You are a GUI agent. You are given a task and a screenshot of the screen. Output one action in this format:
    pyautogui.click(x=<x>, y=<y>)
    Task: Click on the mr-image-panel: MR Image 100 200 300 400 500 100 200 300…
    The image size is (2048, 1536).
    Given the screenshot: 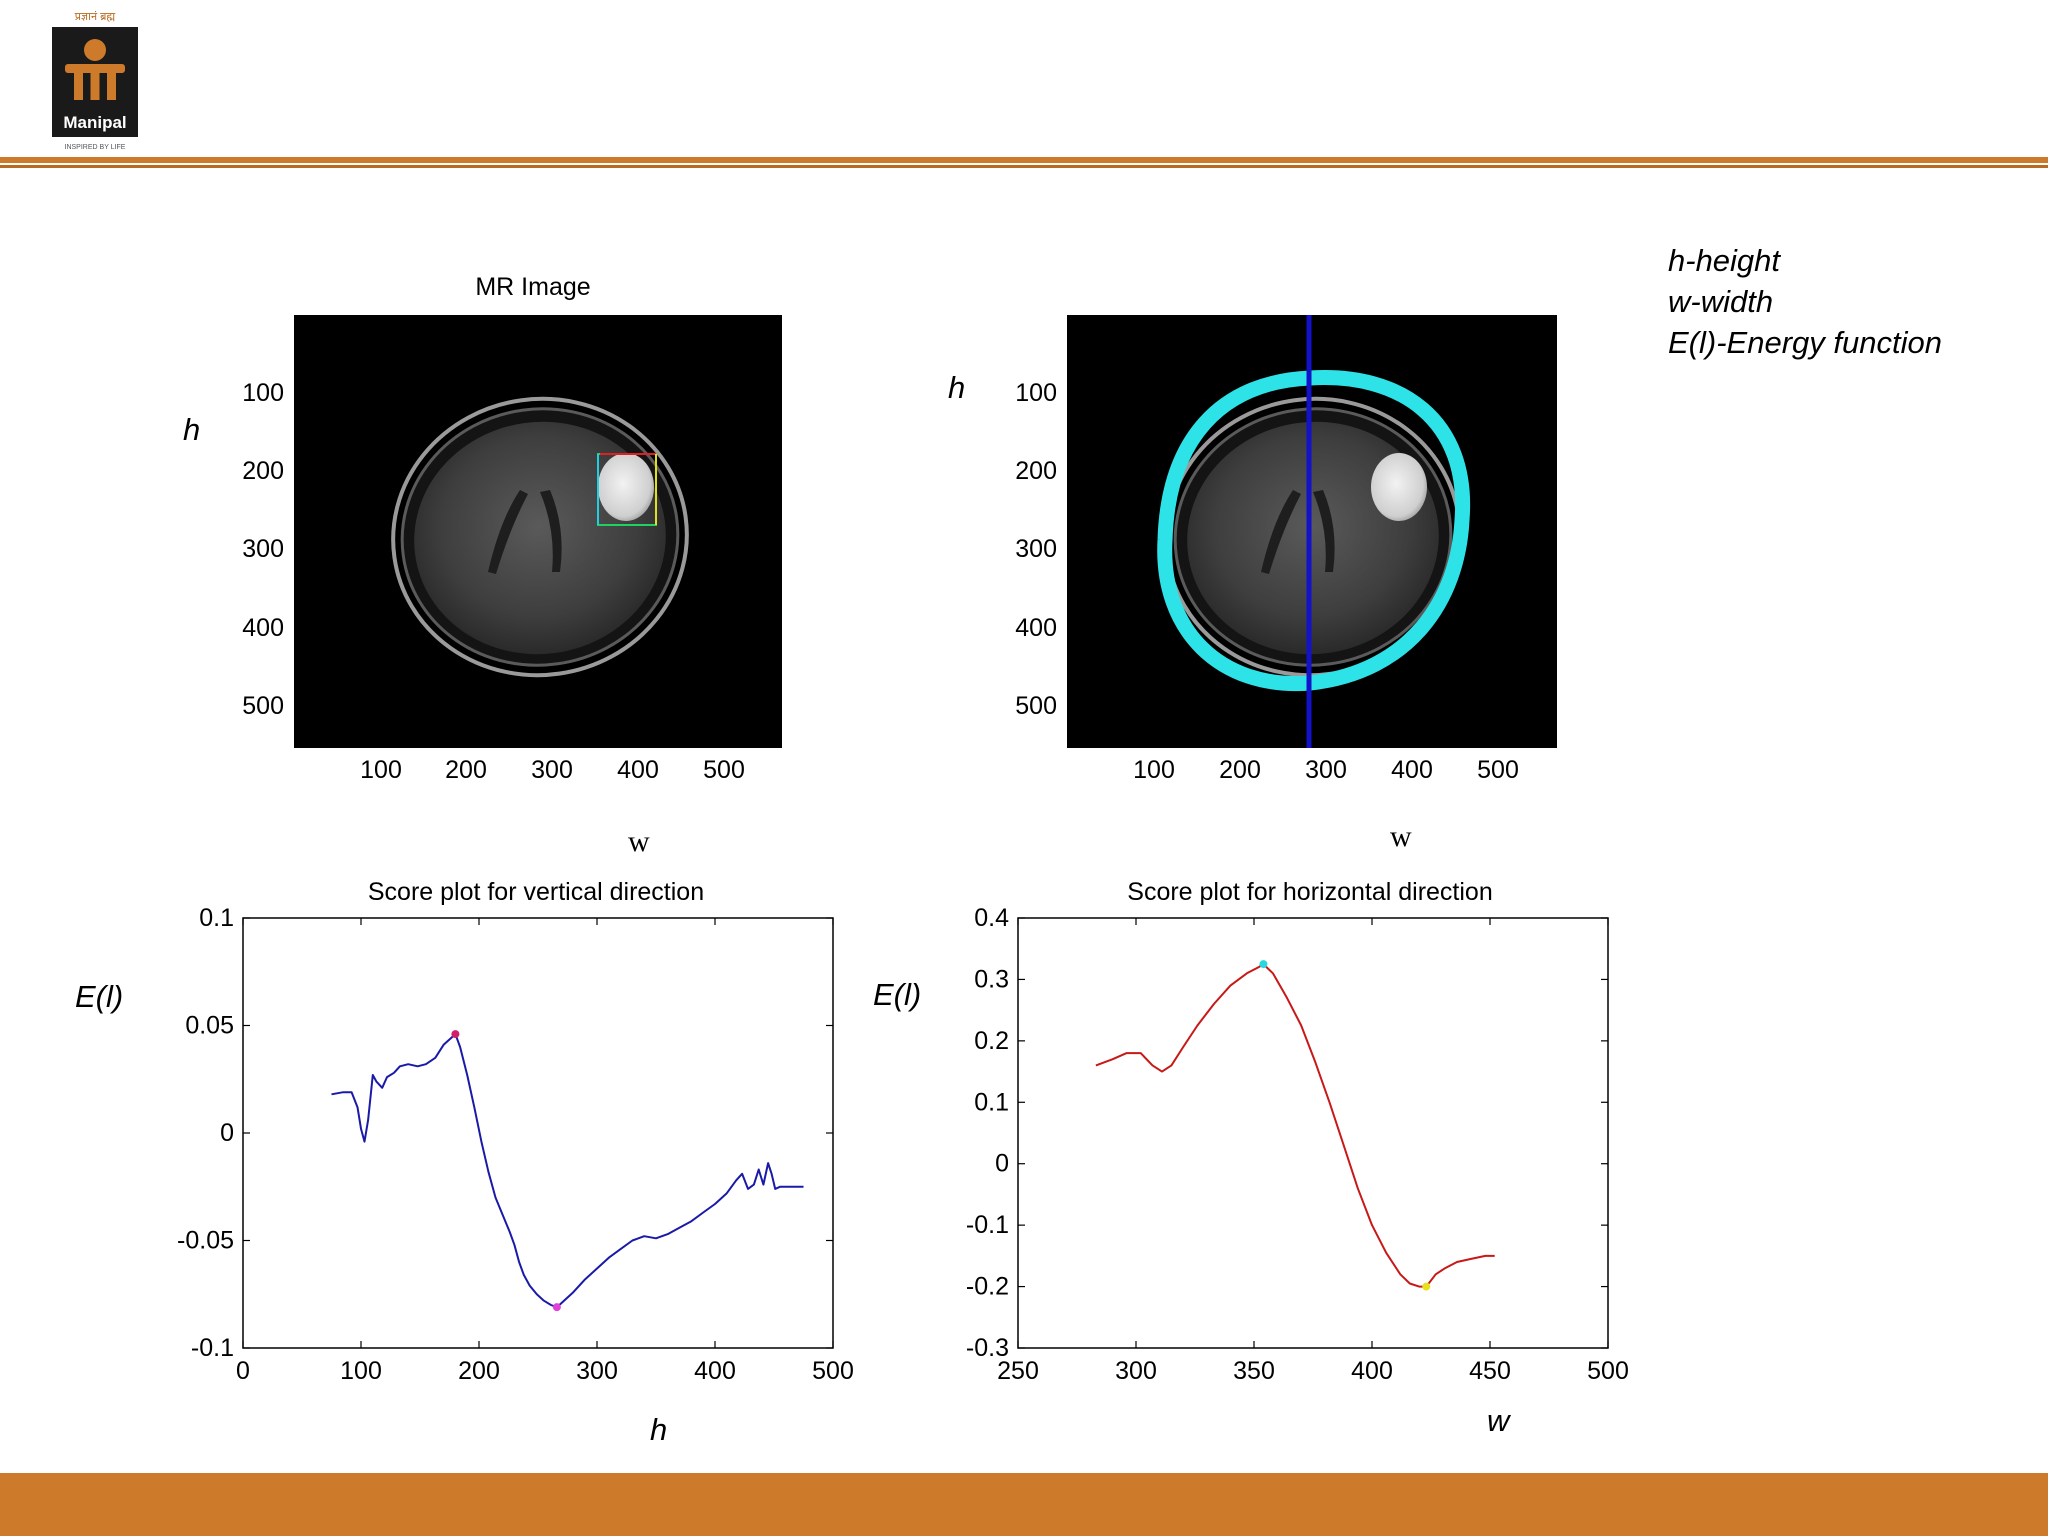 What is the action you would take?
    pyautogui.click(x=482, y=565)
    